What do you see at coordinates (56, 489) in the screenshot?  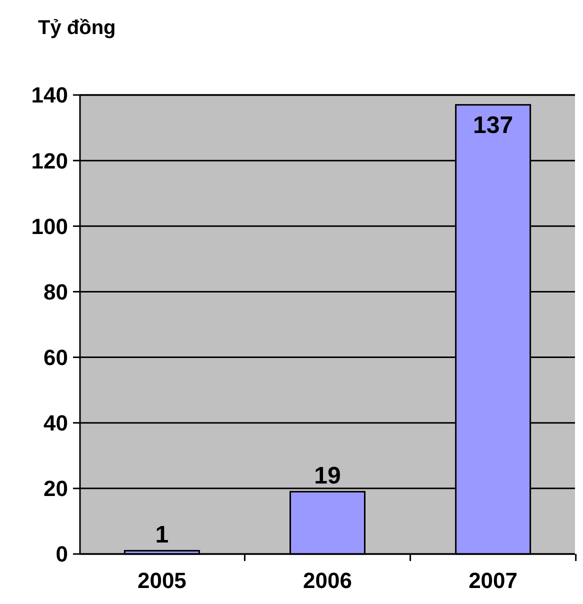 I see `y-tick-label: 20` at bounding box center [56, 489].